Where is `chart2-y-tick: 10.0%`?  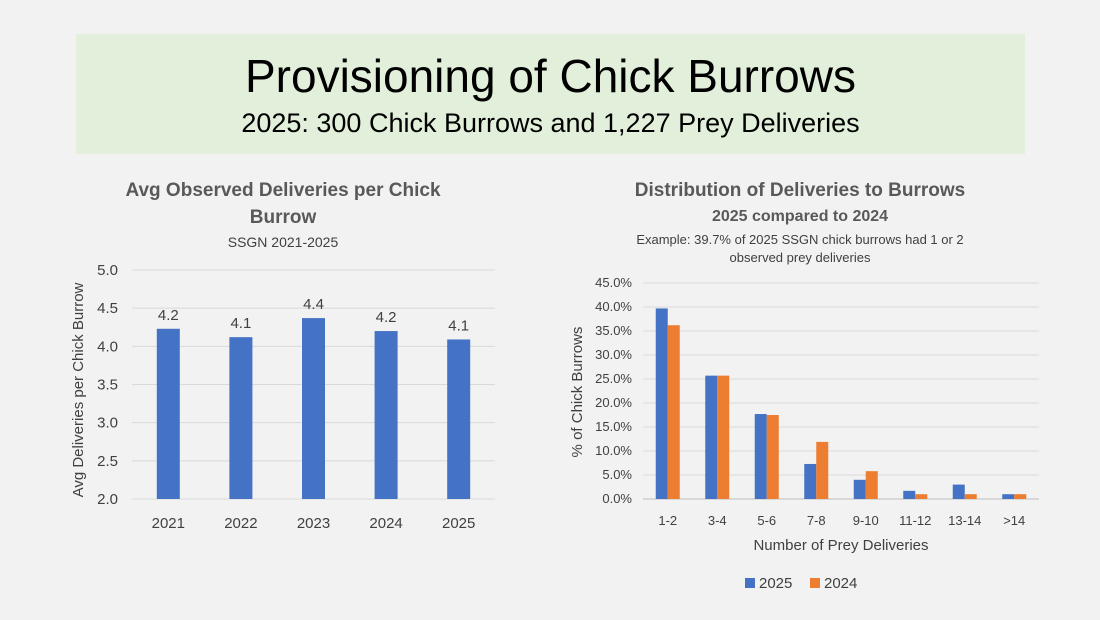 chart2-y-tick: 10.0% is located at coordinates (613, 450).